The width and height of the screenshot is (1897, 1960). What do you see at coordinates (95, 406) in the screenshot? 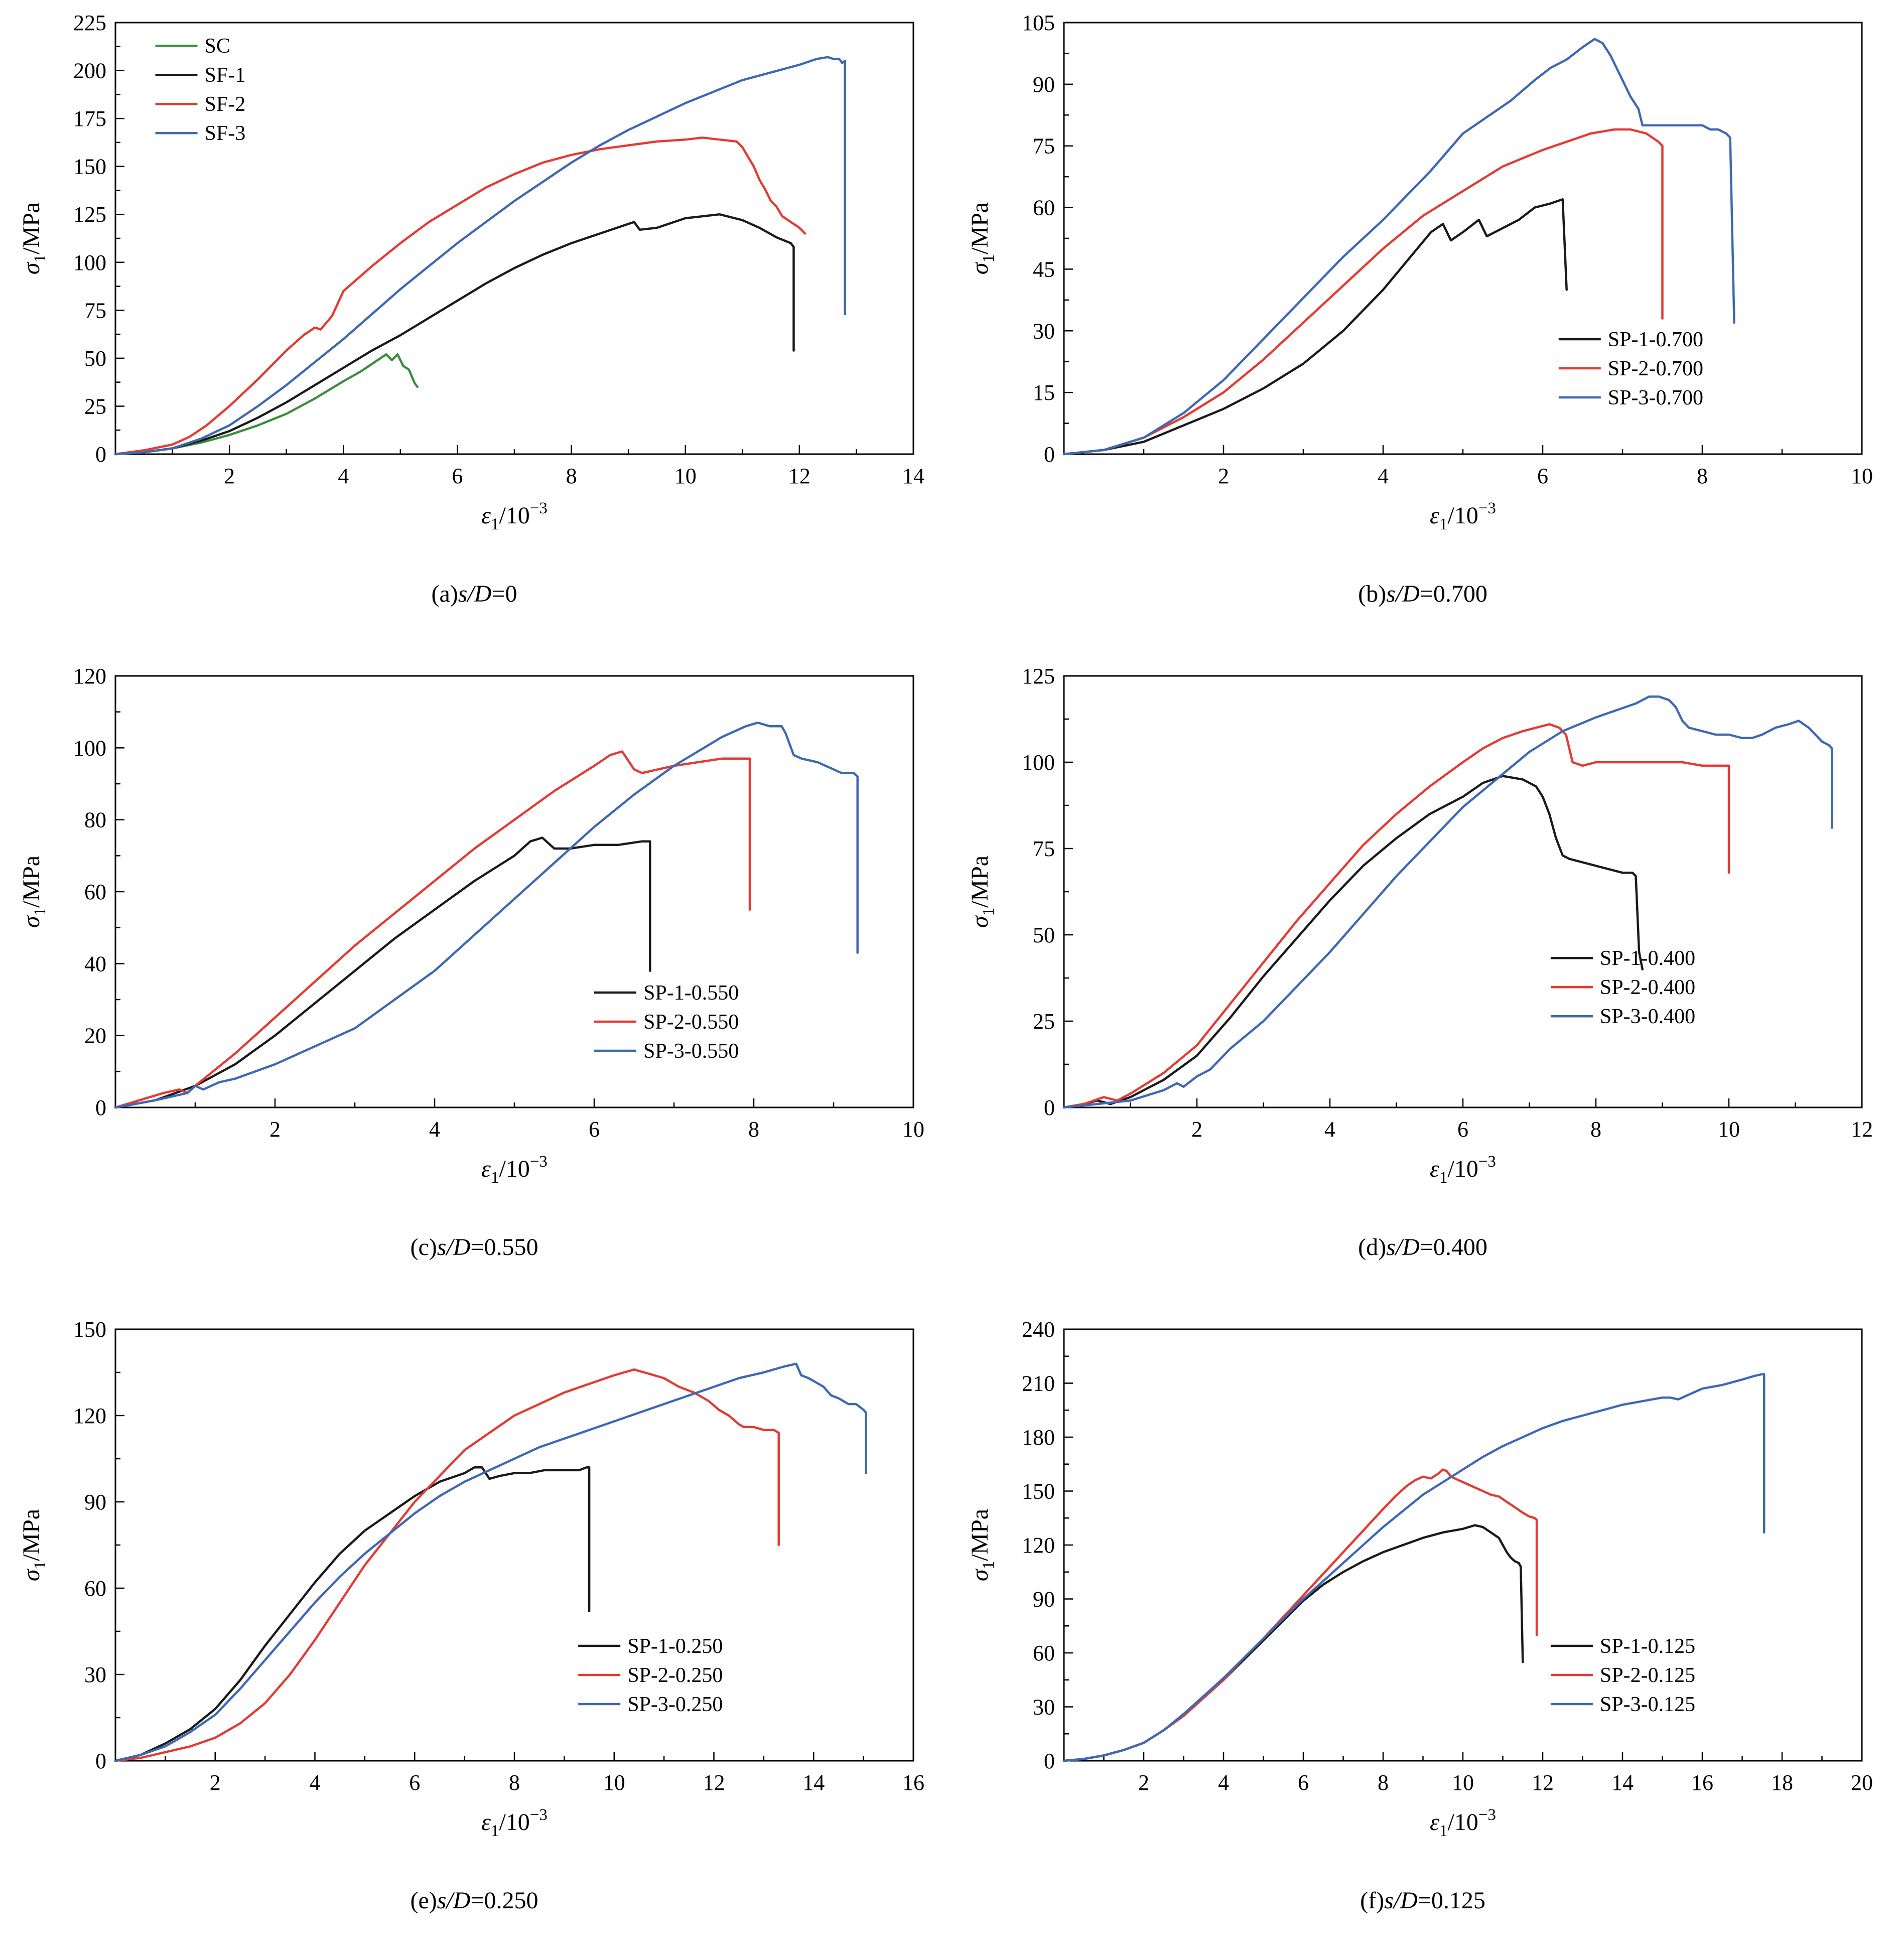
I see `svg-text: 25` at bounding box center [95, 406].